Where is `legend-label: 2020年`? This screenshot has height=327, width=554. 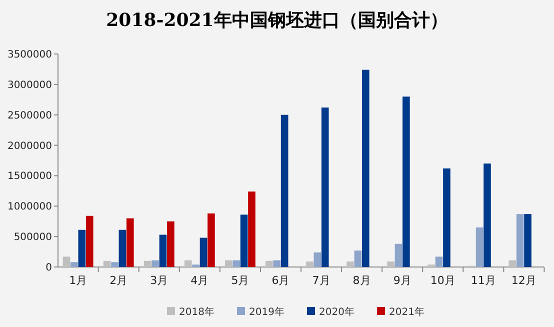 legend-label: 2020年 is located at coordinates (336, 312).